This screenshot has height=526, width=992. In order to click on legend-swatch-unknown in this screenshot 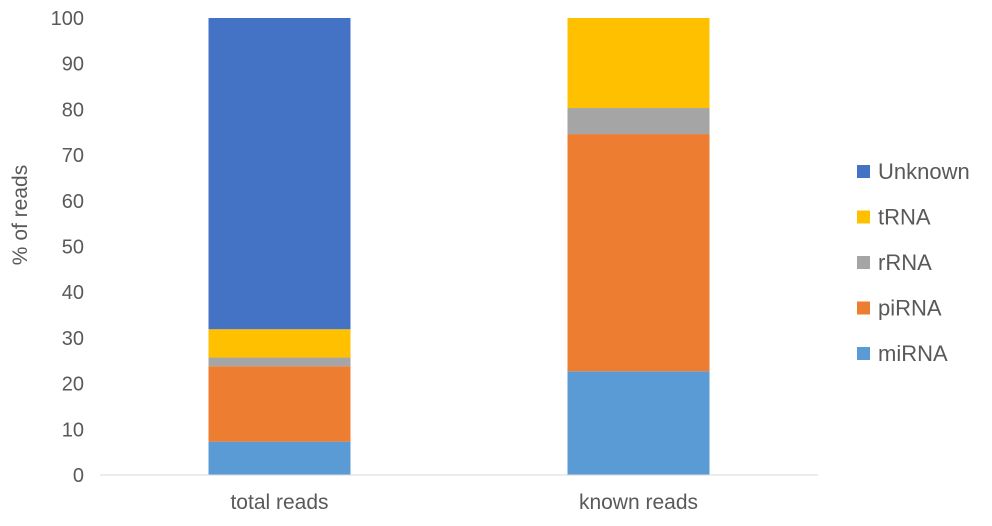, I will do `click(863, 171)`.